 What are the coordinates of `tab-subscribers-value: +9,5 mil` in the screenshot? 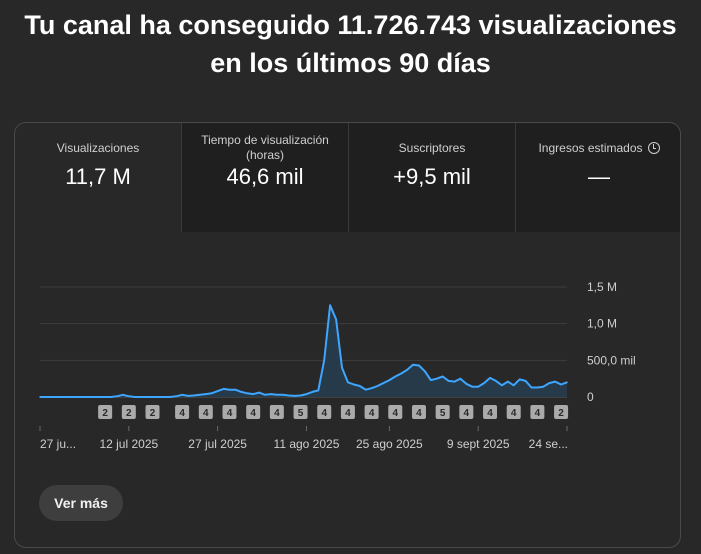 It's located at (432, 176).